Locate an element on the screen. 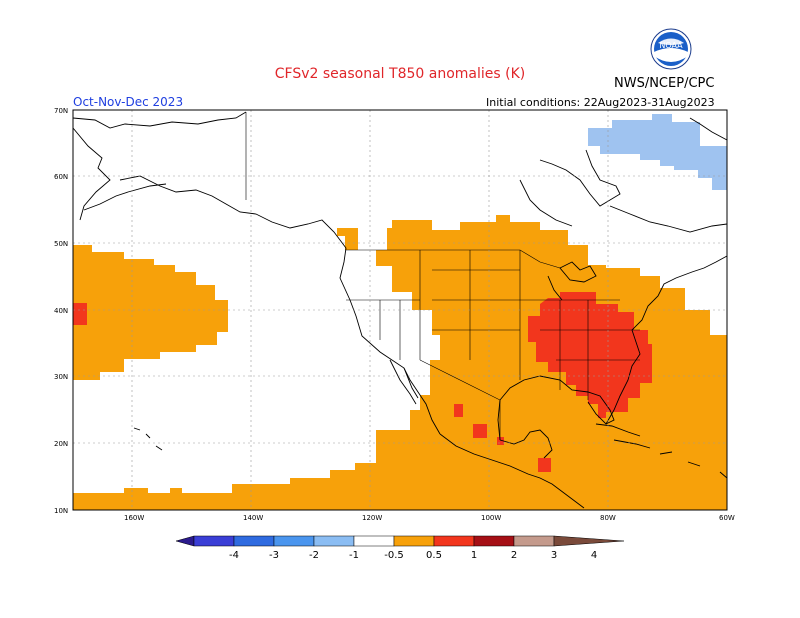 This screenshot has height=618, width=800. canada-cold-anomaly is located at coordinates (657, 152).